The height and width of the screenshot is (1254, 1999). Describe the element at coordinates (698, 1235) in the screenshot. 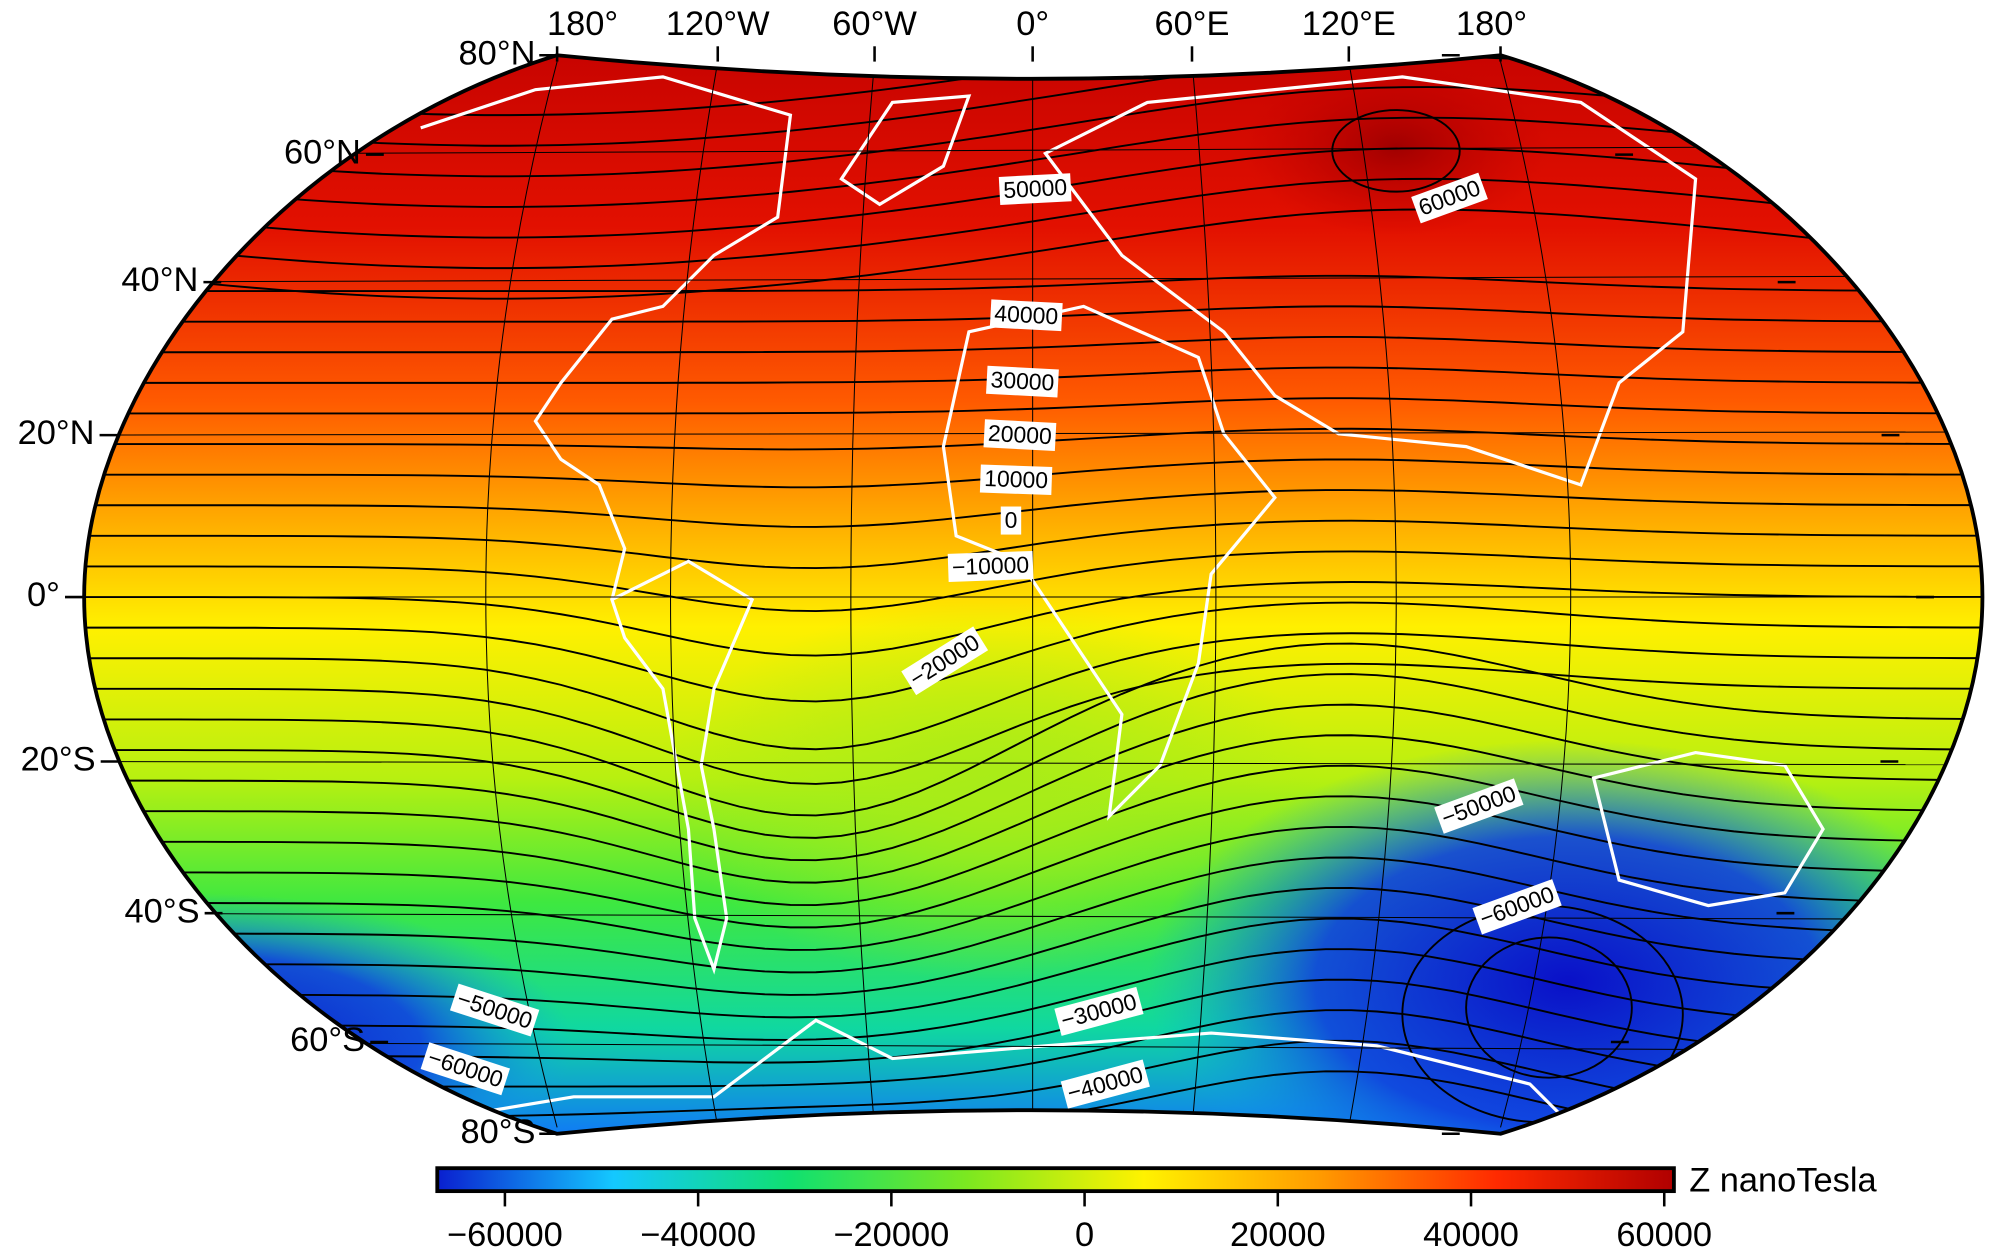

I see `colorbar-tick-label: −40000` at that location.